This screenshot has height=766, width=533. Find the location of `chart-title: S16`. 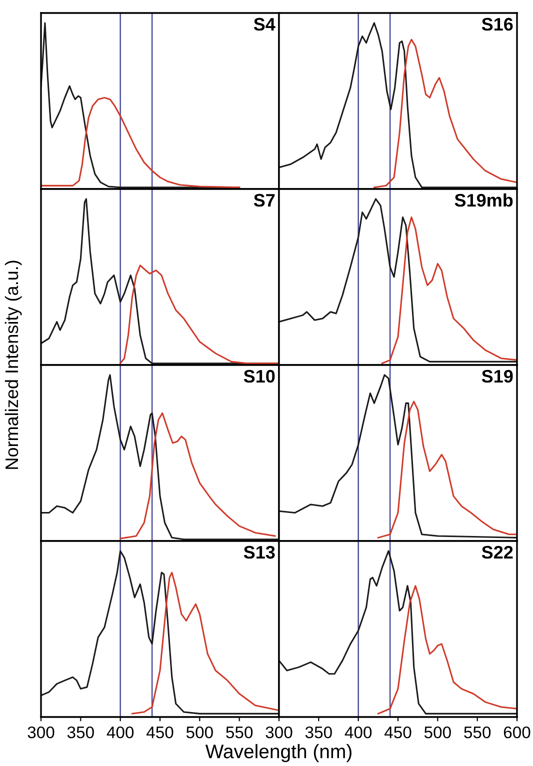

chart-title: S16 is located at coordinates (497, 24).